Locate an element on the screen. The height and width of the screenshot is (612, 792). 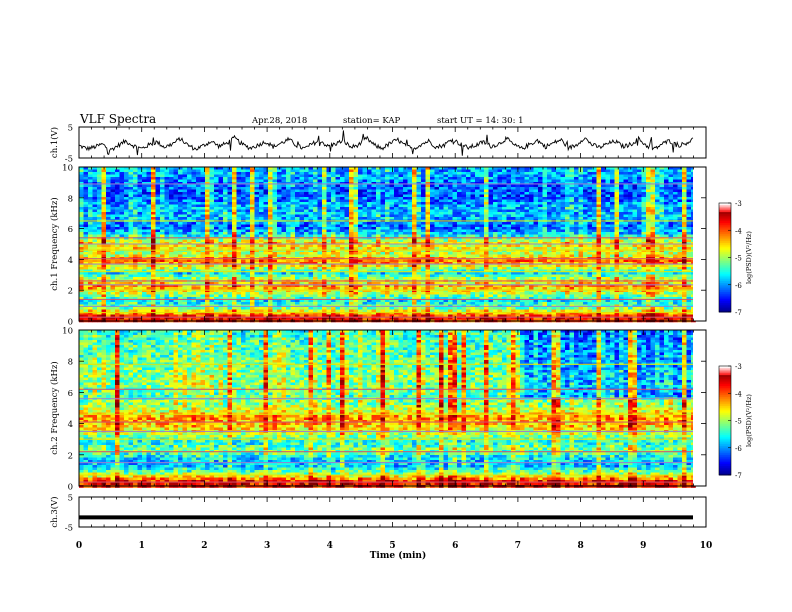
x-tick-label: 0 is located at coordinates (79, 546).